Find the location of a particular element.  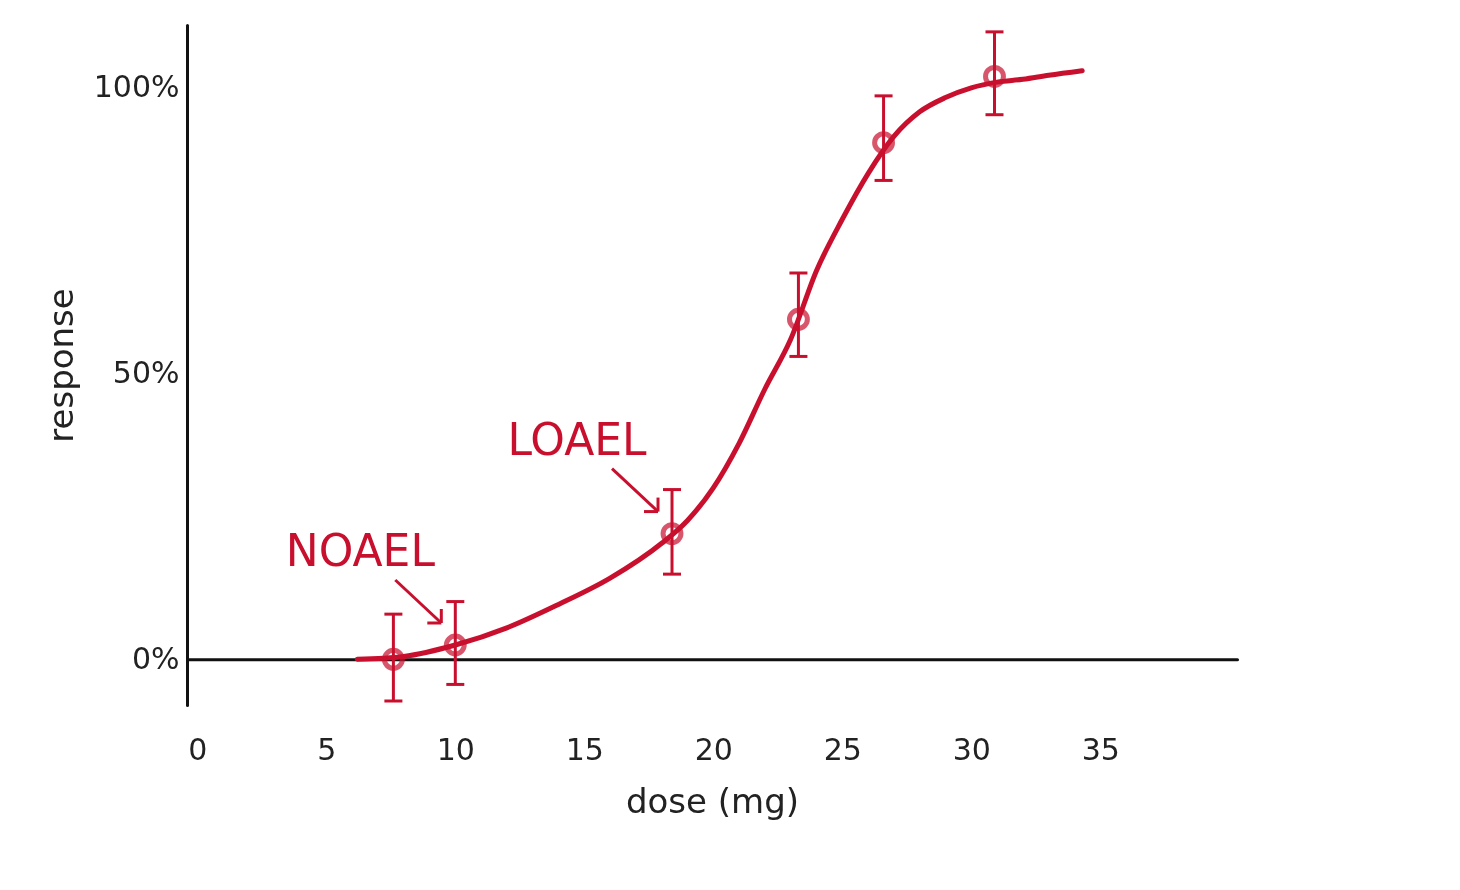

x-tick-label: 35 is located at coordinates (1100, 749).